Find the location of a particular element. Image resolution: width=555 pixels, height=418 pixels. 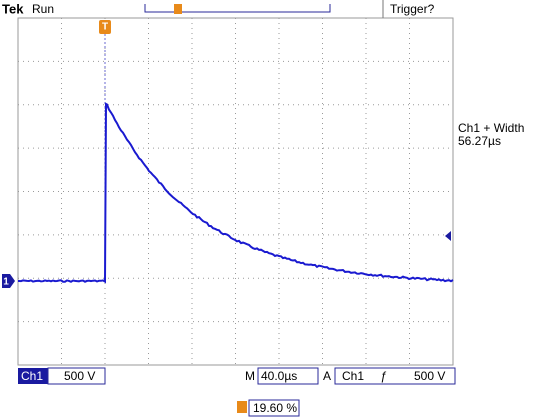

trigger-prefix: A is located at coordinates (327, 376).